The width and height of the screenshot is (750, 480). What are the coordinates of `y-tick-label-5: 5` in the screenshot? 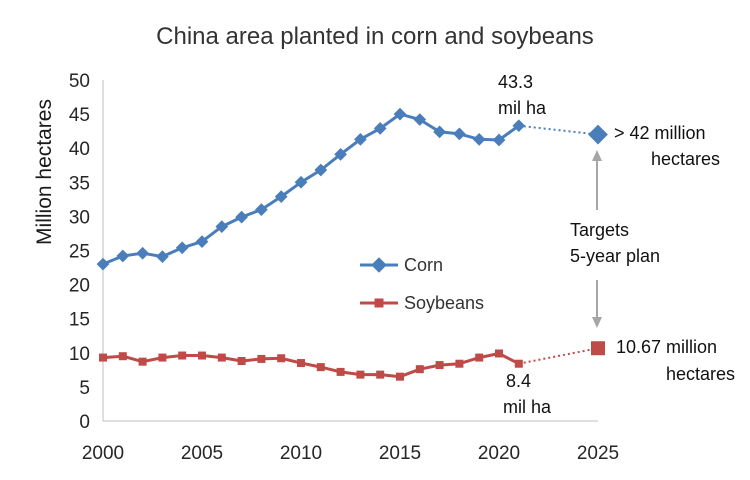 It's located at (84, 388).